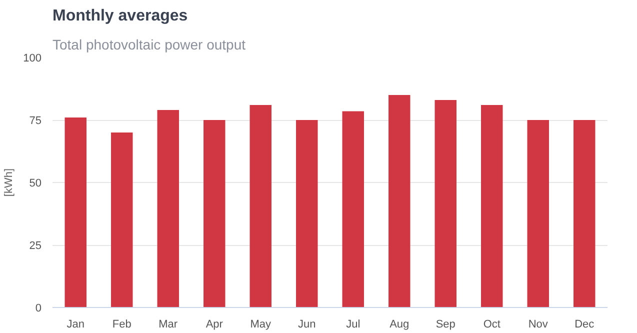 This screenshot has height=333, width=637. What do you see at coordinates (38, 308) in the screenshot?
I see `y-tick-label: 0` at bounding box center [38, 308].